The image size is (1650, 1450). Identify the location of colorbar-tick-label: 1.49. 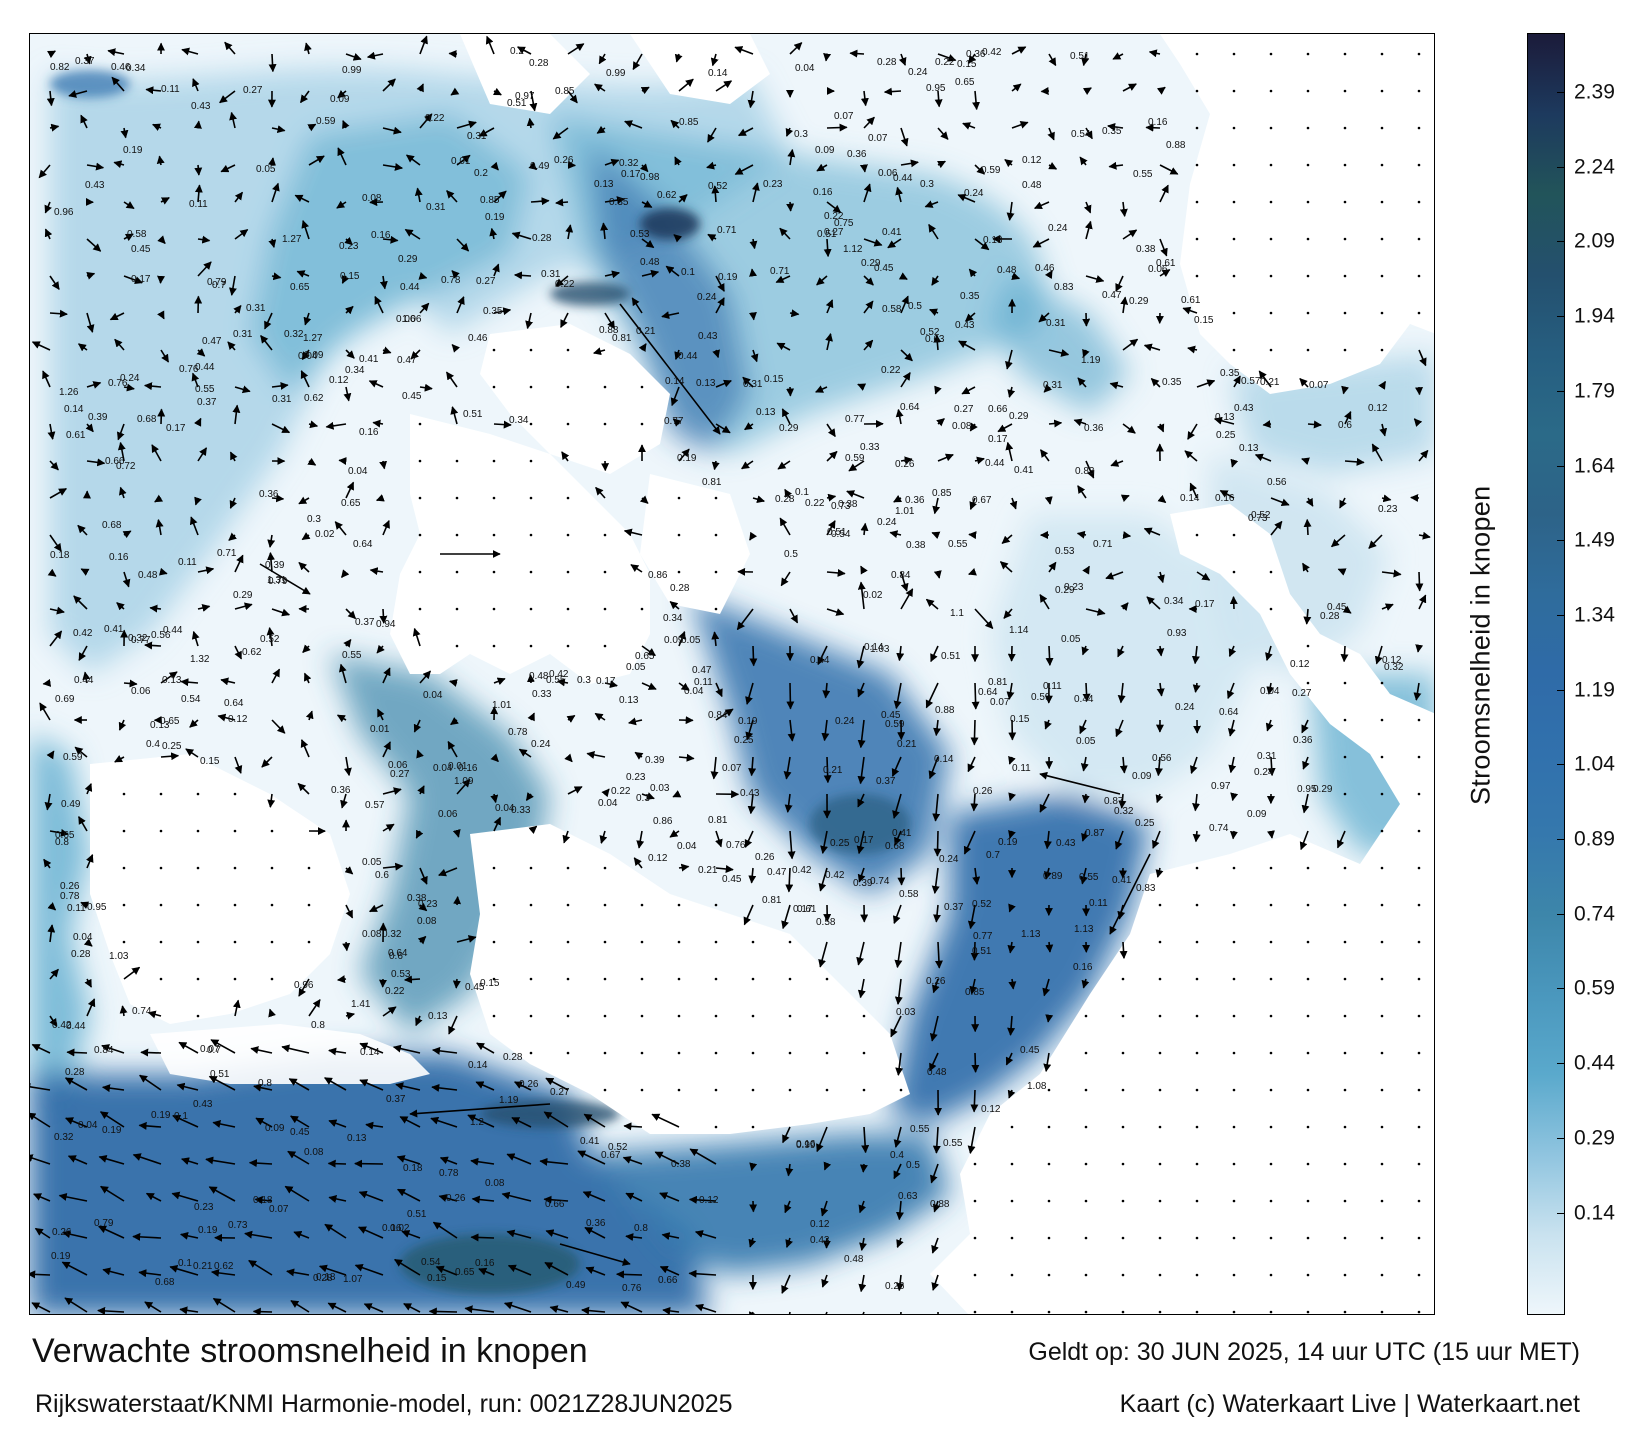
(1594, 540).